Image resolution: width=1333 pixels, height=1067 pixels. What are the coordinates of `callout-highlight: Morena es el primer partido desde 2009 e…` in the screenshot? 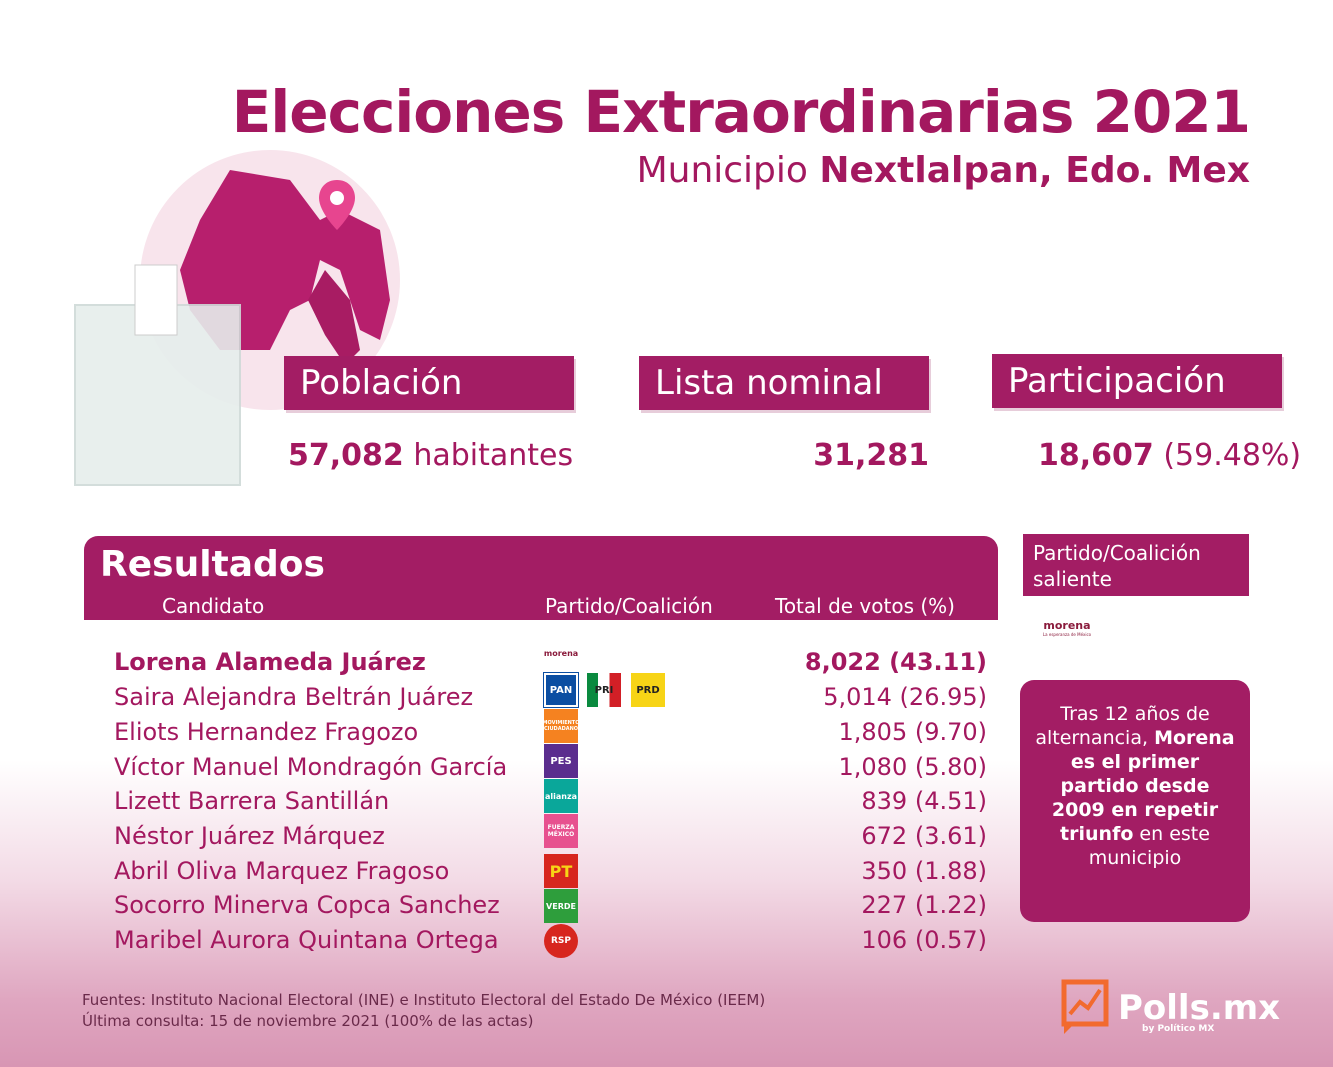 It's located at (1143, 786).